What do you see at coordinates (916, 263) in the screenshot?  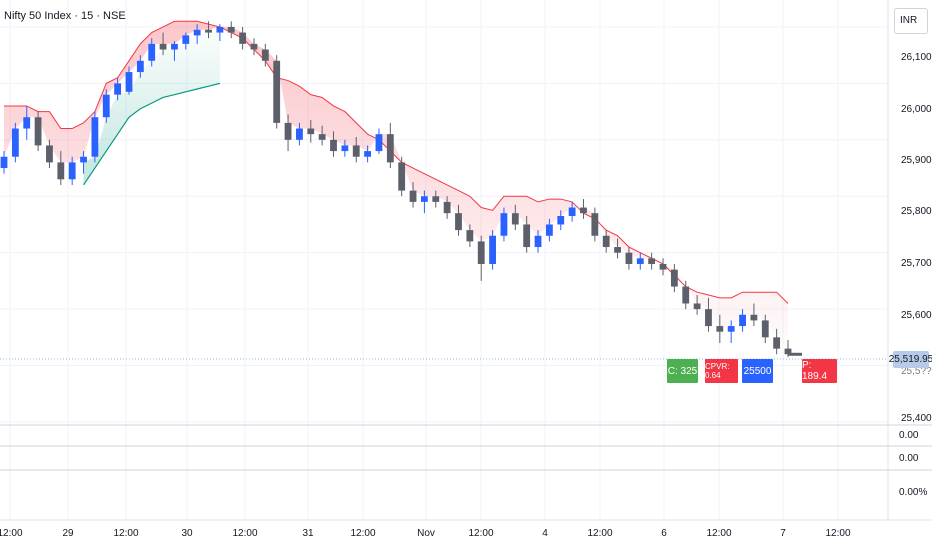 I see `price-label: 25,700.00` at bounding box center [916, 263].